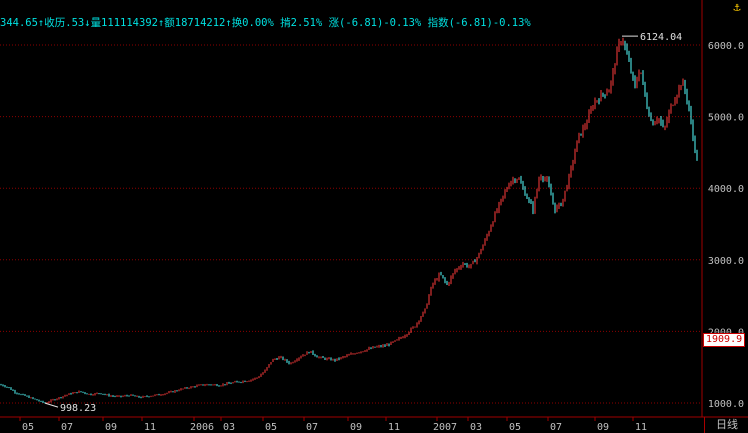 This screenshot has height=433, width=748. What do you see at coordinates (726, 189) in the screenshot?
I see `y-tick-label: 4000.0` at bounding box center [726, 189].